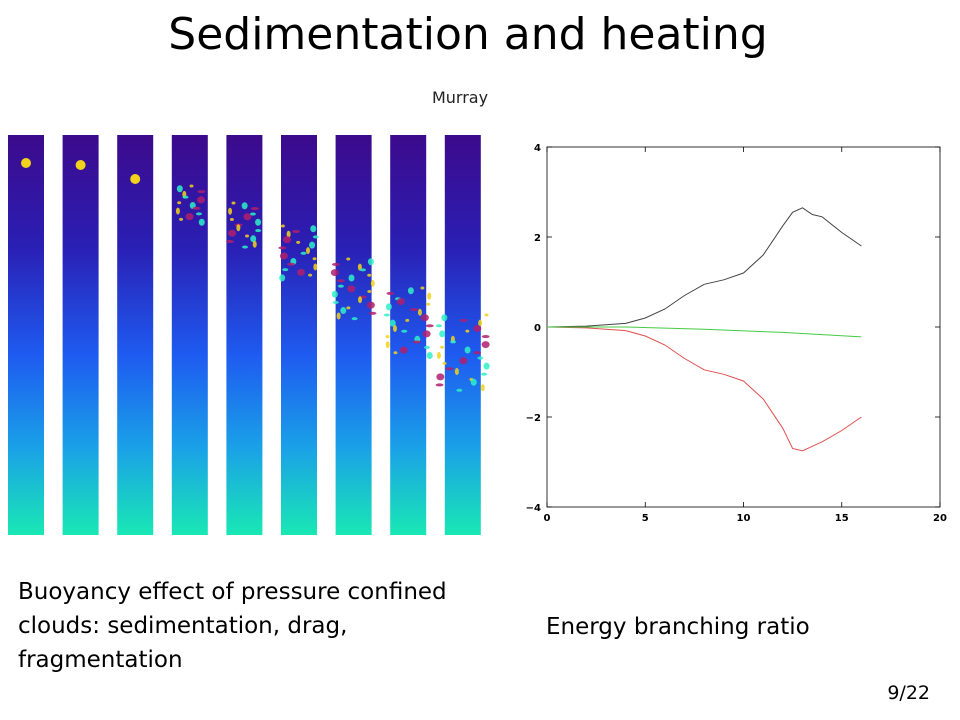 The image size is (960, 720). I want to click on y-tick-label: 0, so click(537, 328).